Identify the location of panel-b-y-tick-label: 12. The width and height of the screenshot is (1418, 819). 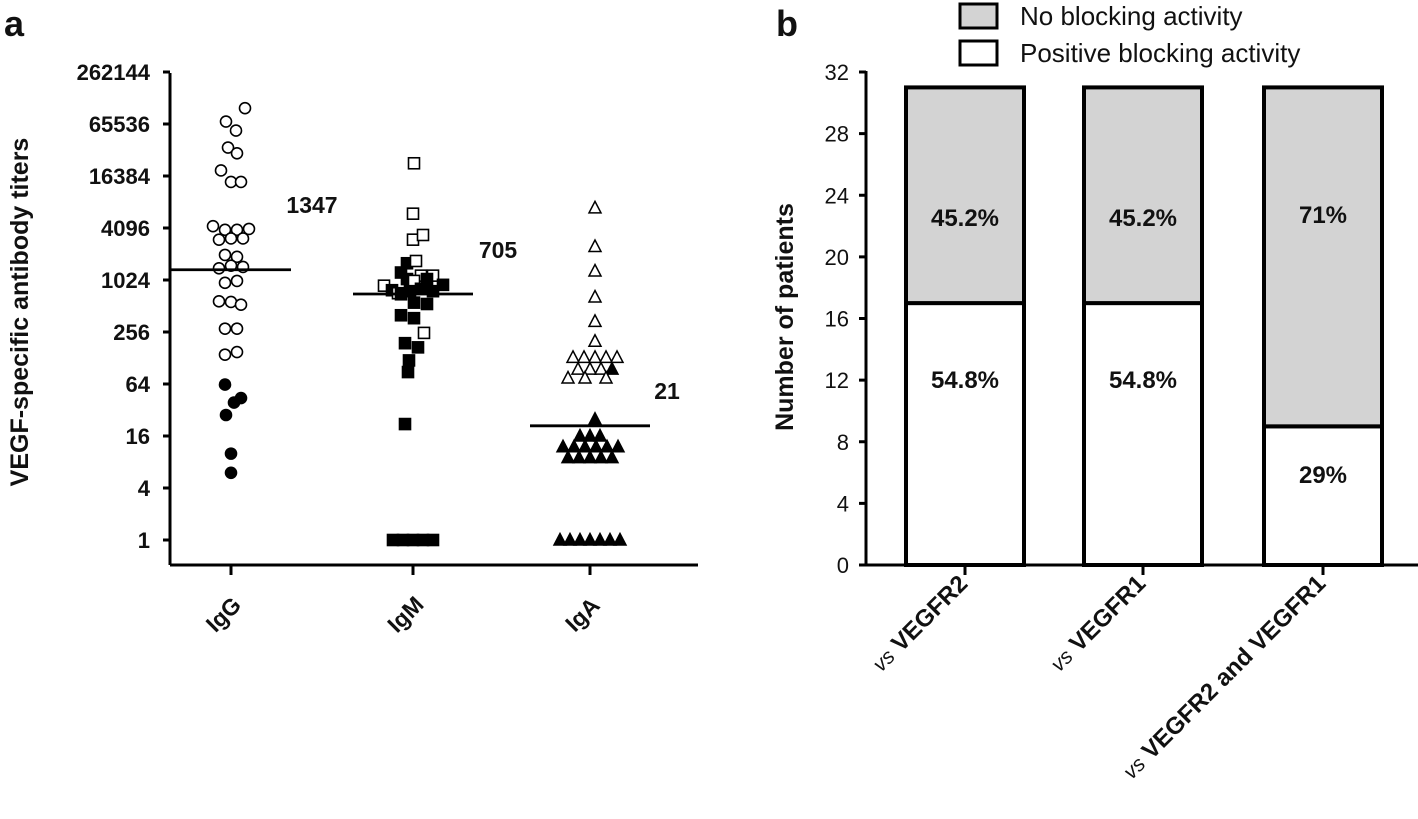
(837, 380).